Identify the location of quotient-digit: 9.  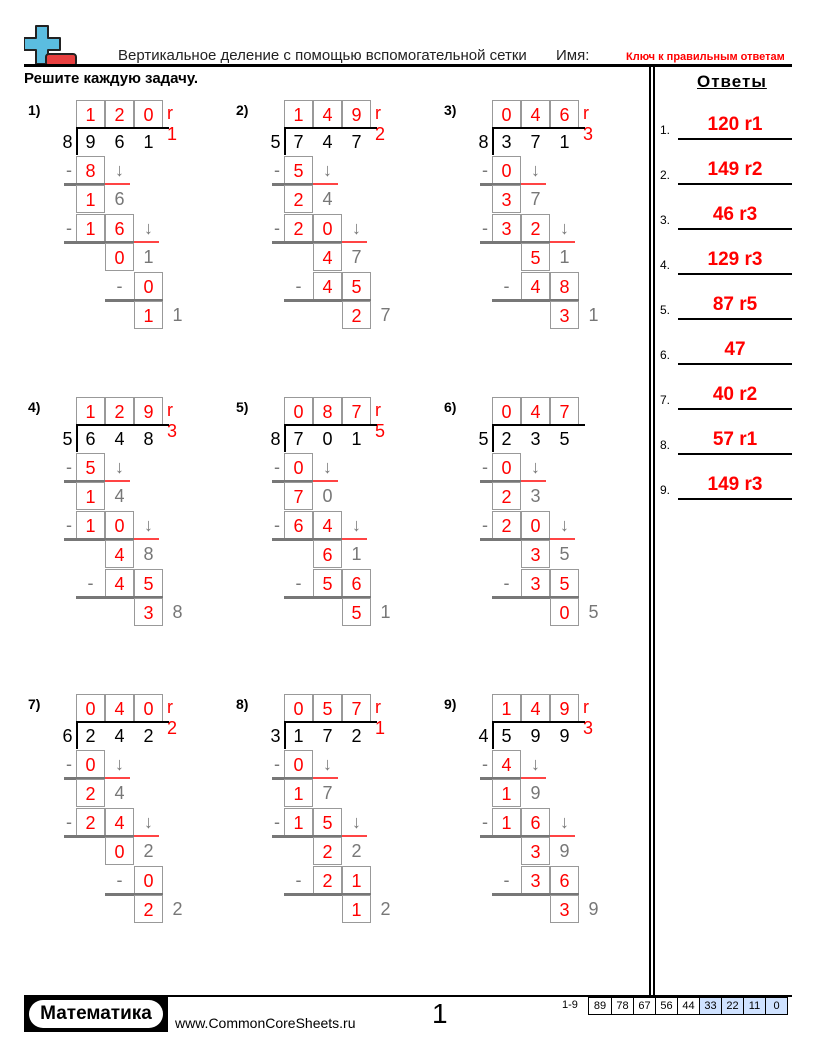
(356, 114).